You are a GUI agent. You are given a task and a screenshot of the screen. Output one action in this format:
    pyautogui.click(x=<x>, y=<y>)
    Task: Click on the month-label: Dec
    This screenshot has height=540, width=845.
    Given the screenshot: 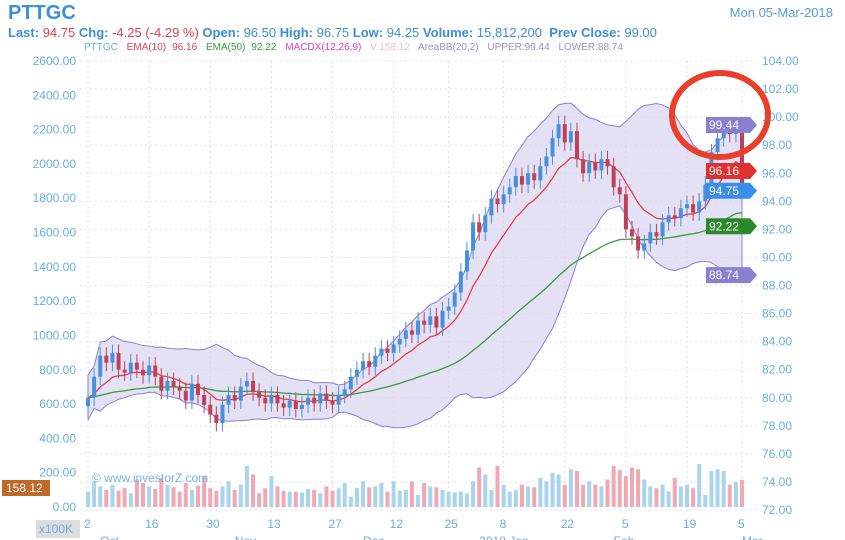 What is the action you would take?
    pyautogui.click(x=373, y=537)
    